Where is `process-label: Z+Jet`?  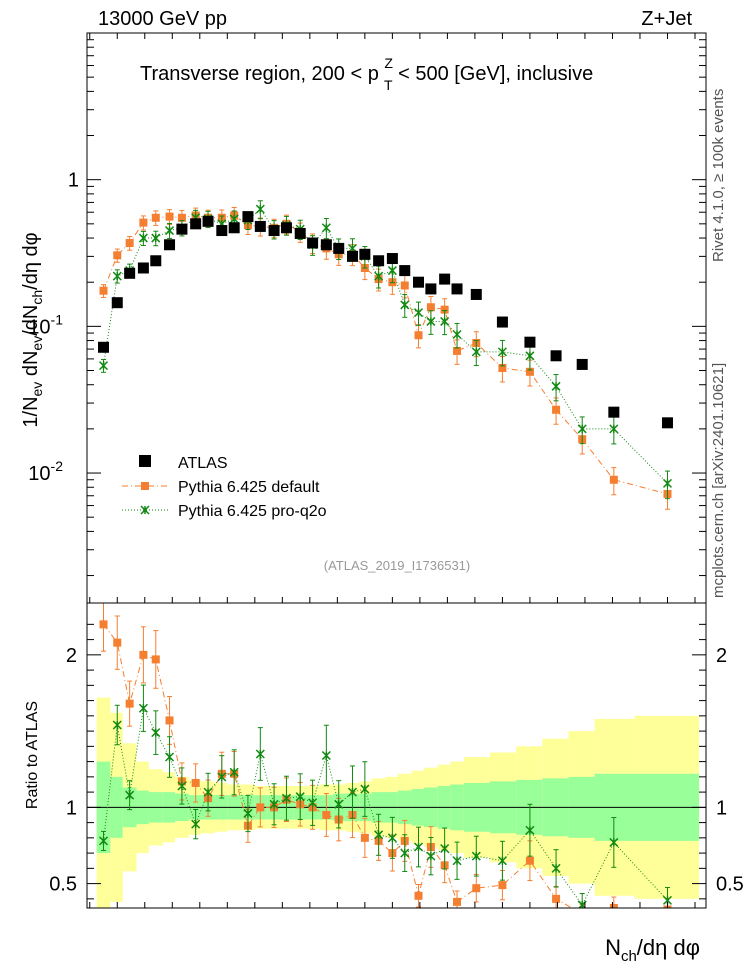
process-label: Z+Jet is located at coordinates (666, 19).